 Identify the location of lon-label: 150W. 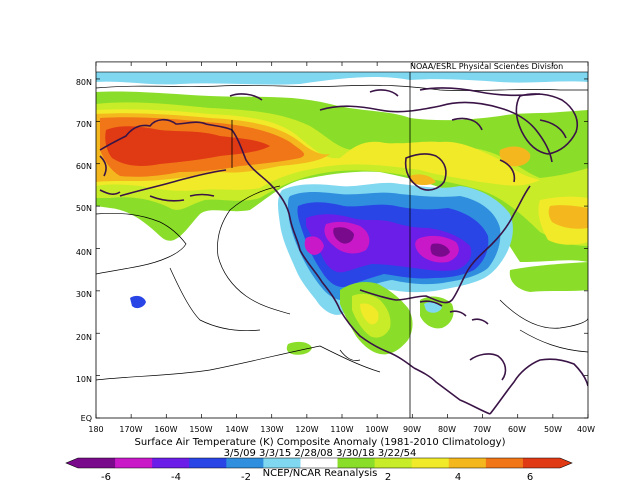
(201, 429).